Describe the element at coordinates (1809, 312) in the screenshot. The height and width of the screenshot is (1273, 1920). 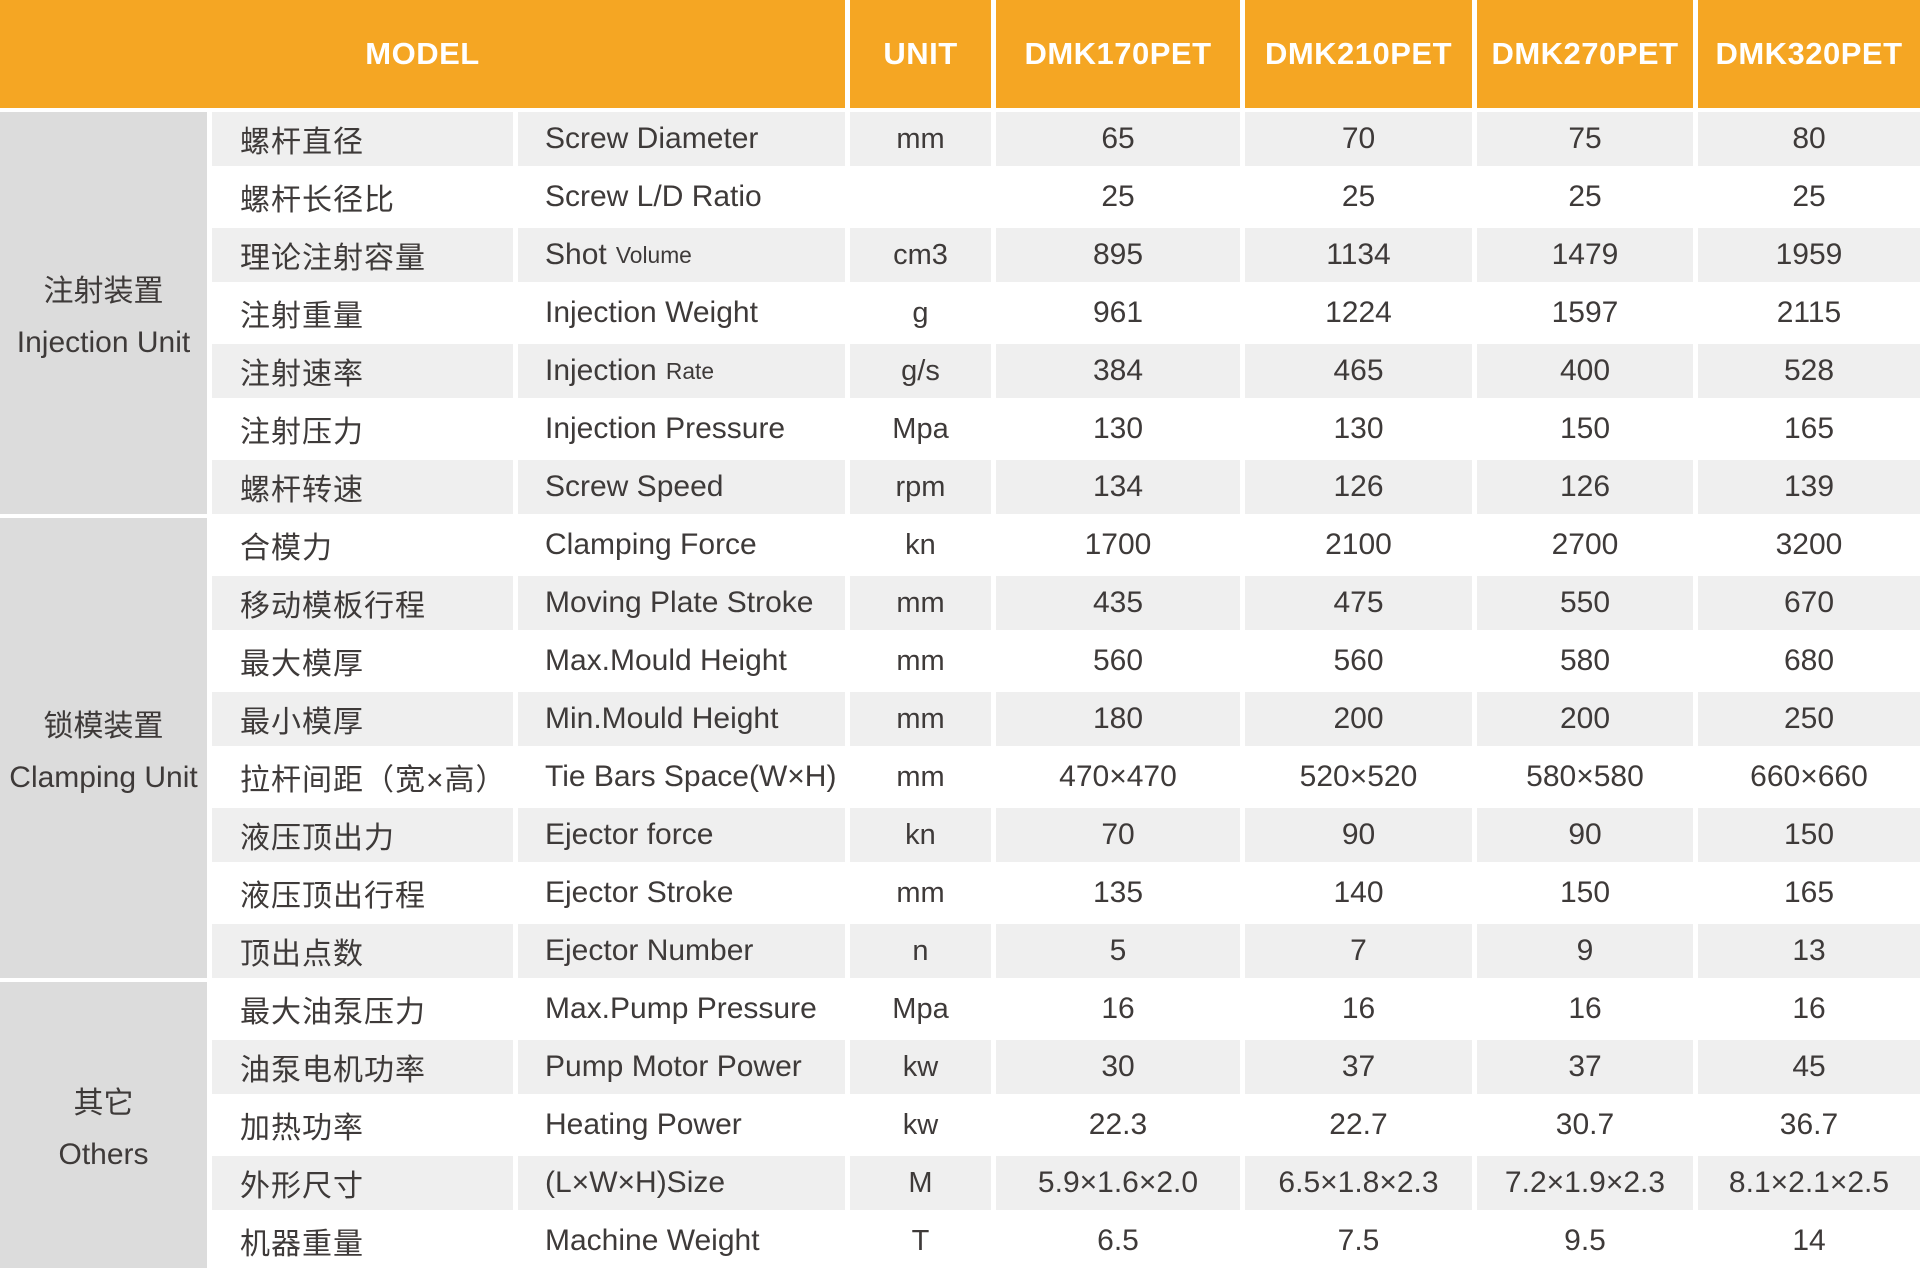
I see `value-text: 2115` at that location.